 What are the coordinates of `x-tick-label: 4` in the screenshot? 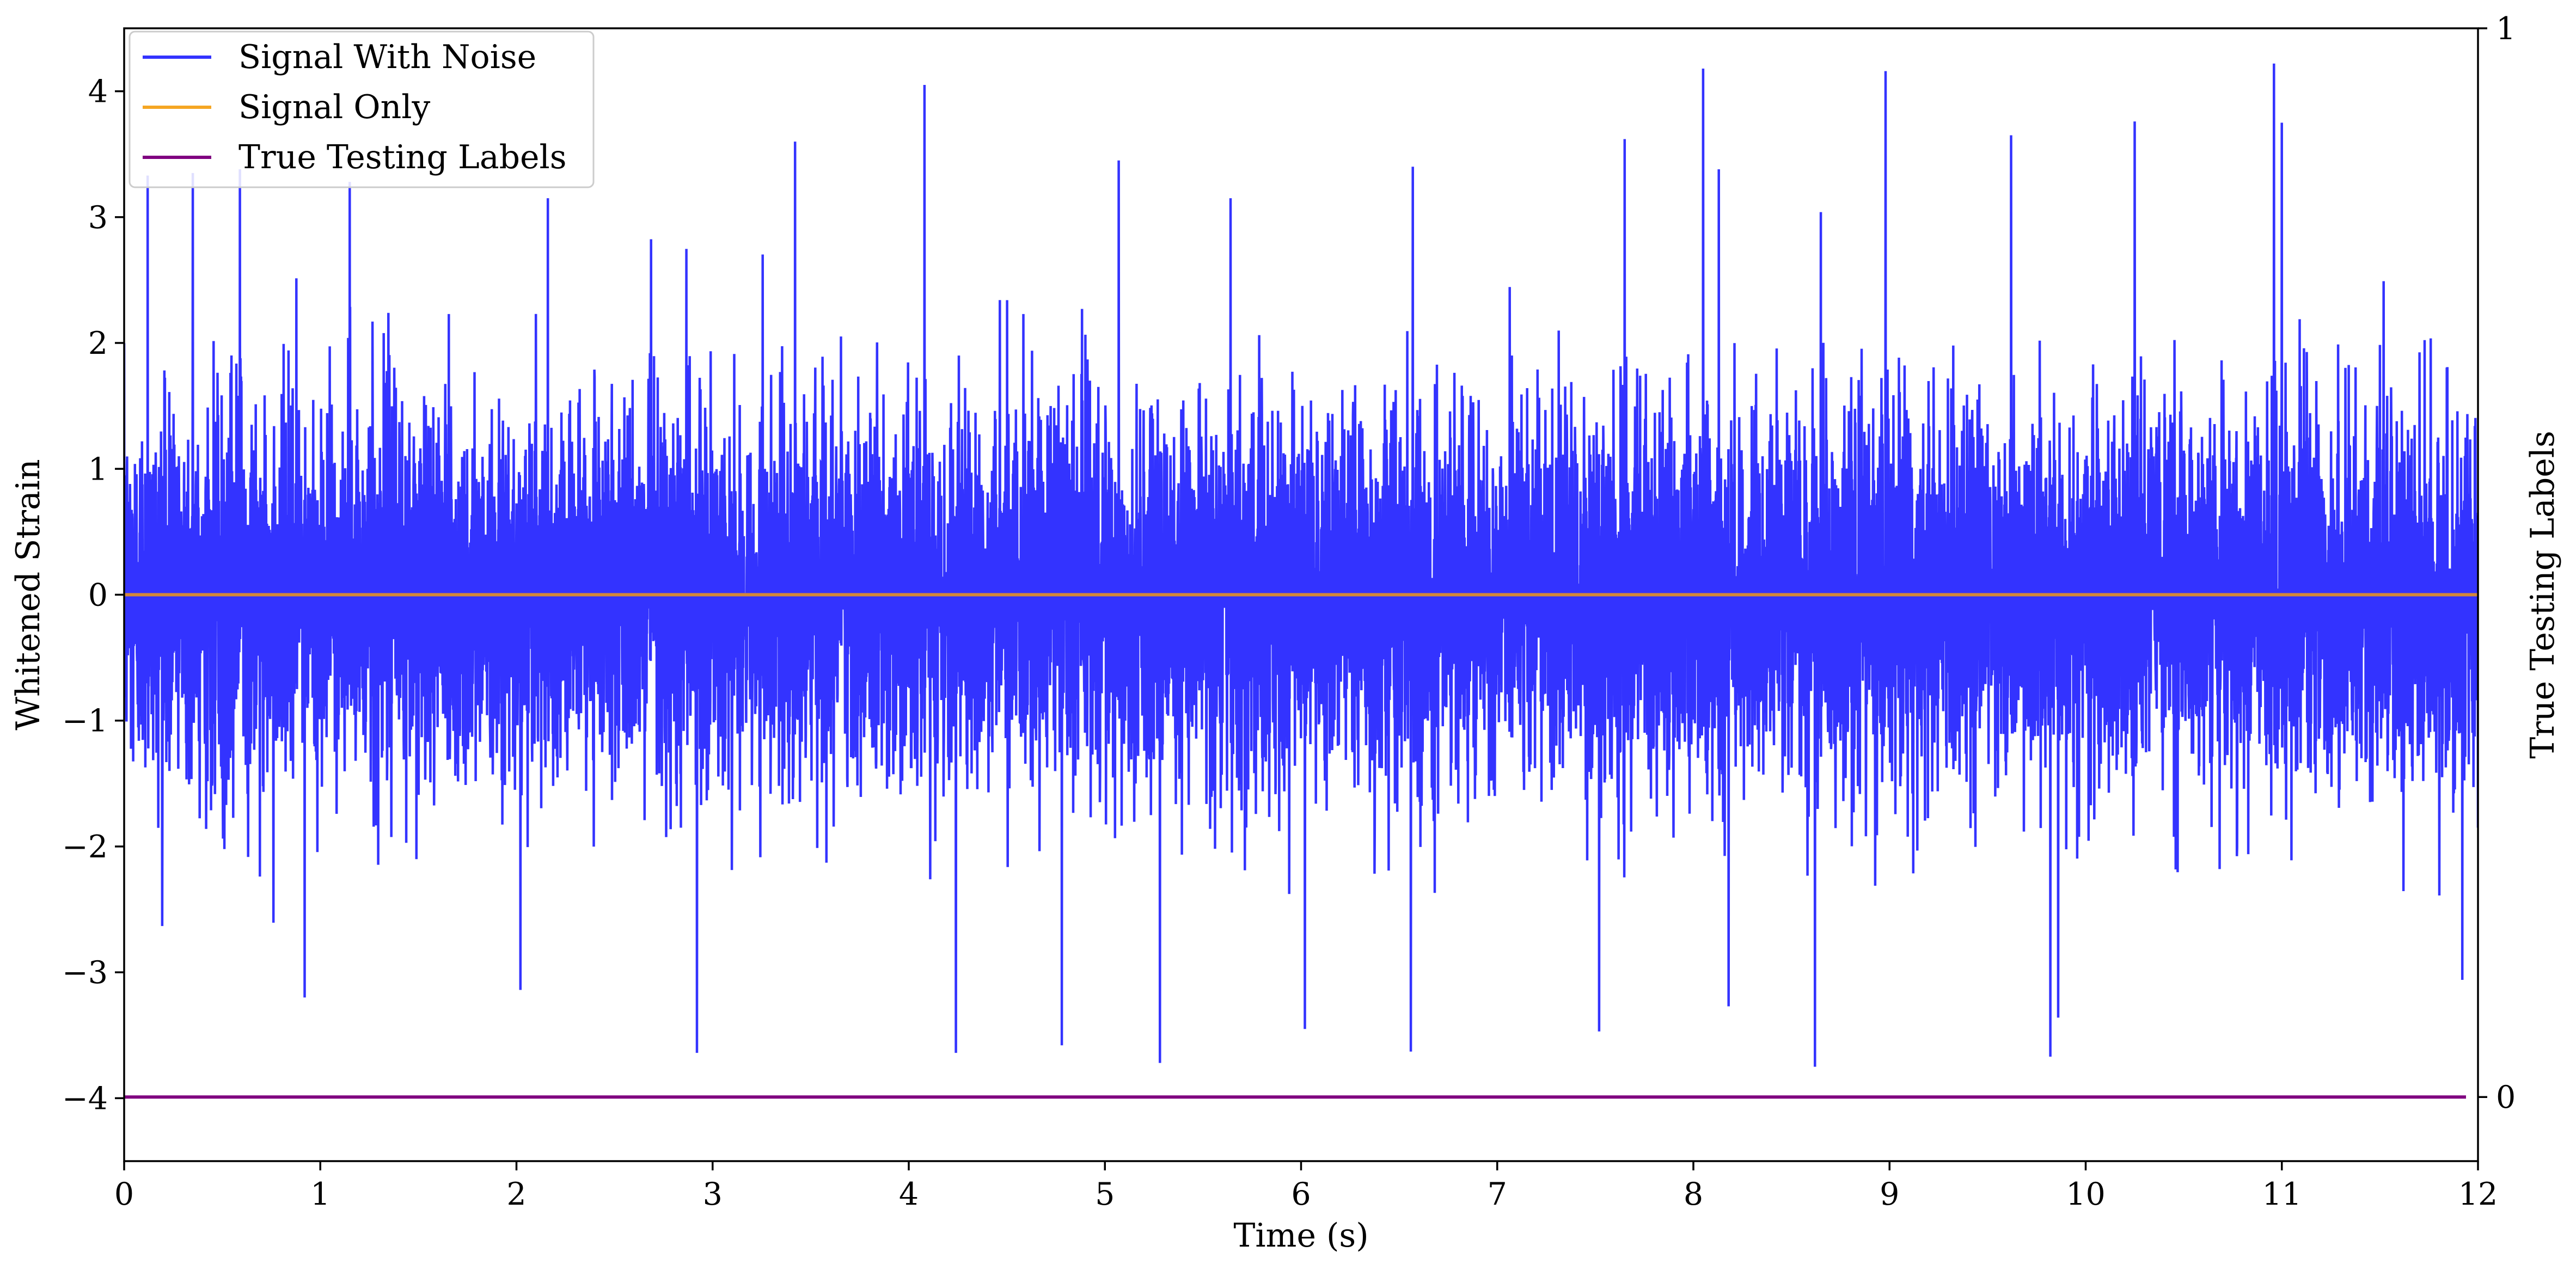 It's located at (909, 1194).